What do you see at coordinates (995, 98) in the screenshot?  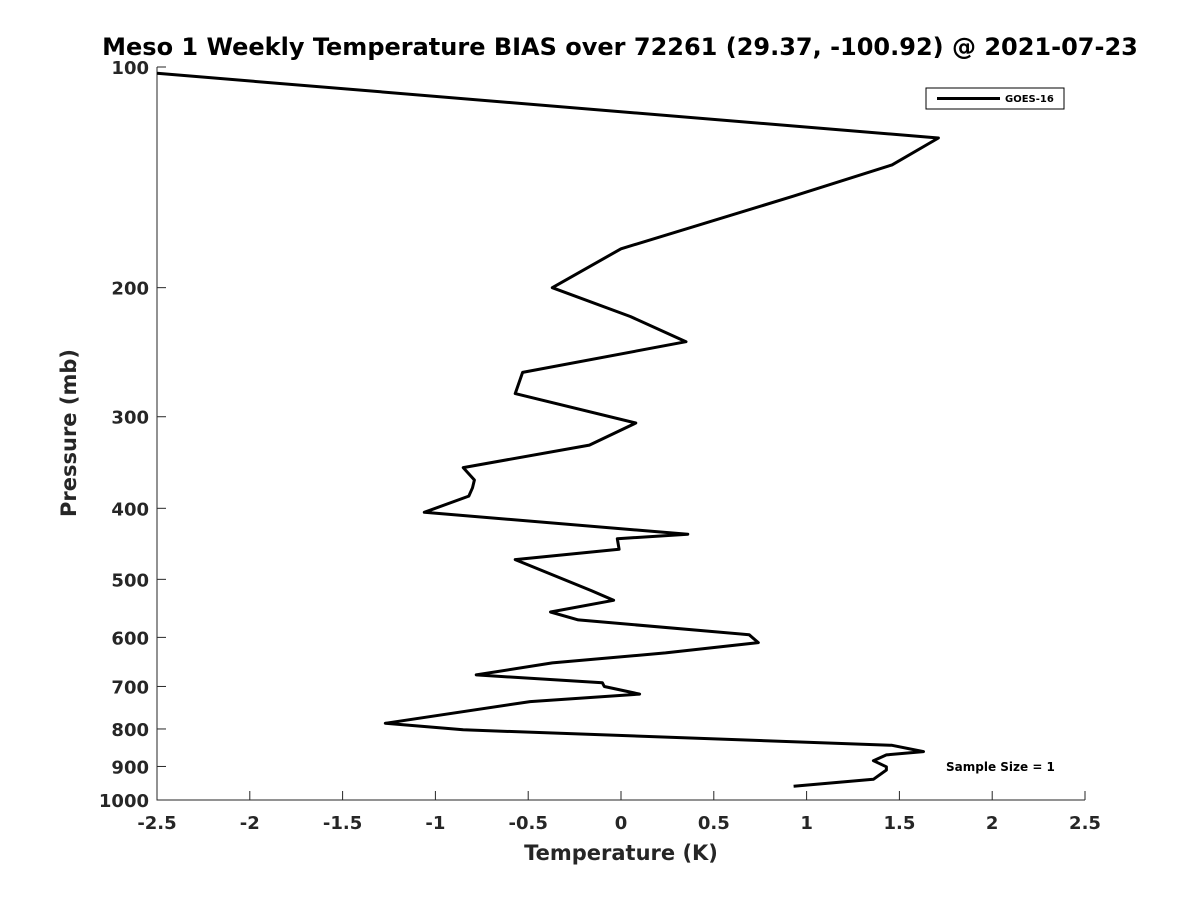 I see `legend: GOES-16` at bounding box center [995, 98].